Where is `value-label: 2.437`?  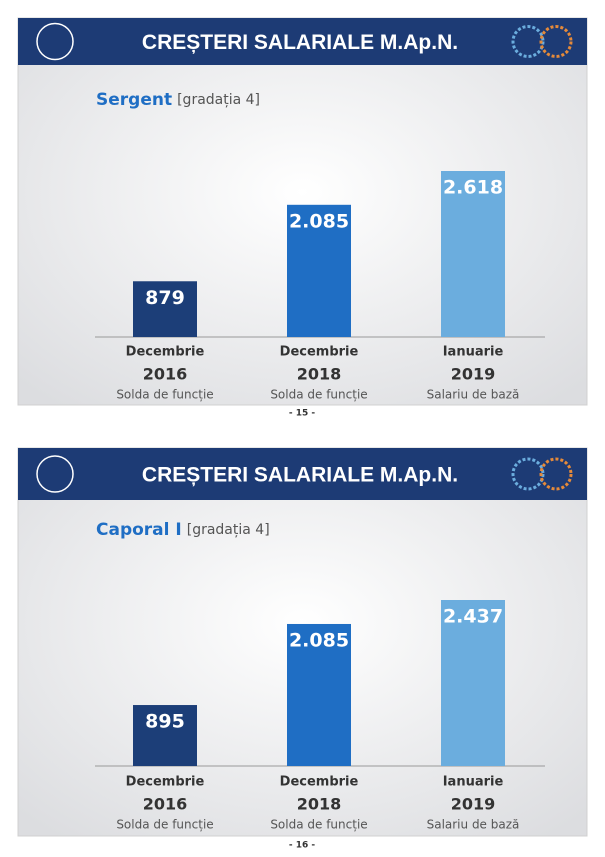
value-label: 2.437 is located at coordinates (473, 617).